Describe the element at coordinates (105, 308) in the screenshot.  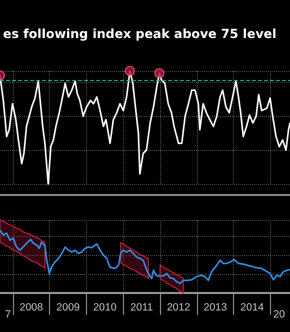
I see `x-tick-label: 2010` at that location.